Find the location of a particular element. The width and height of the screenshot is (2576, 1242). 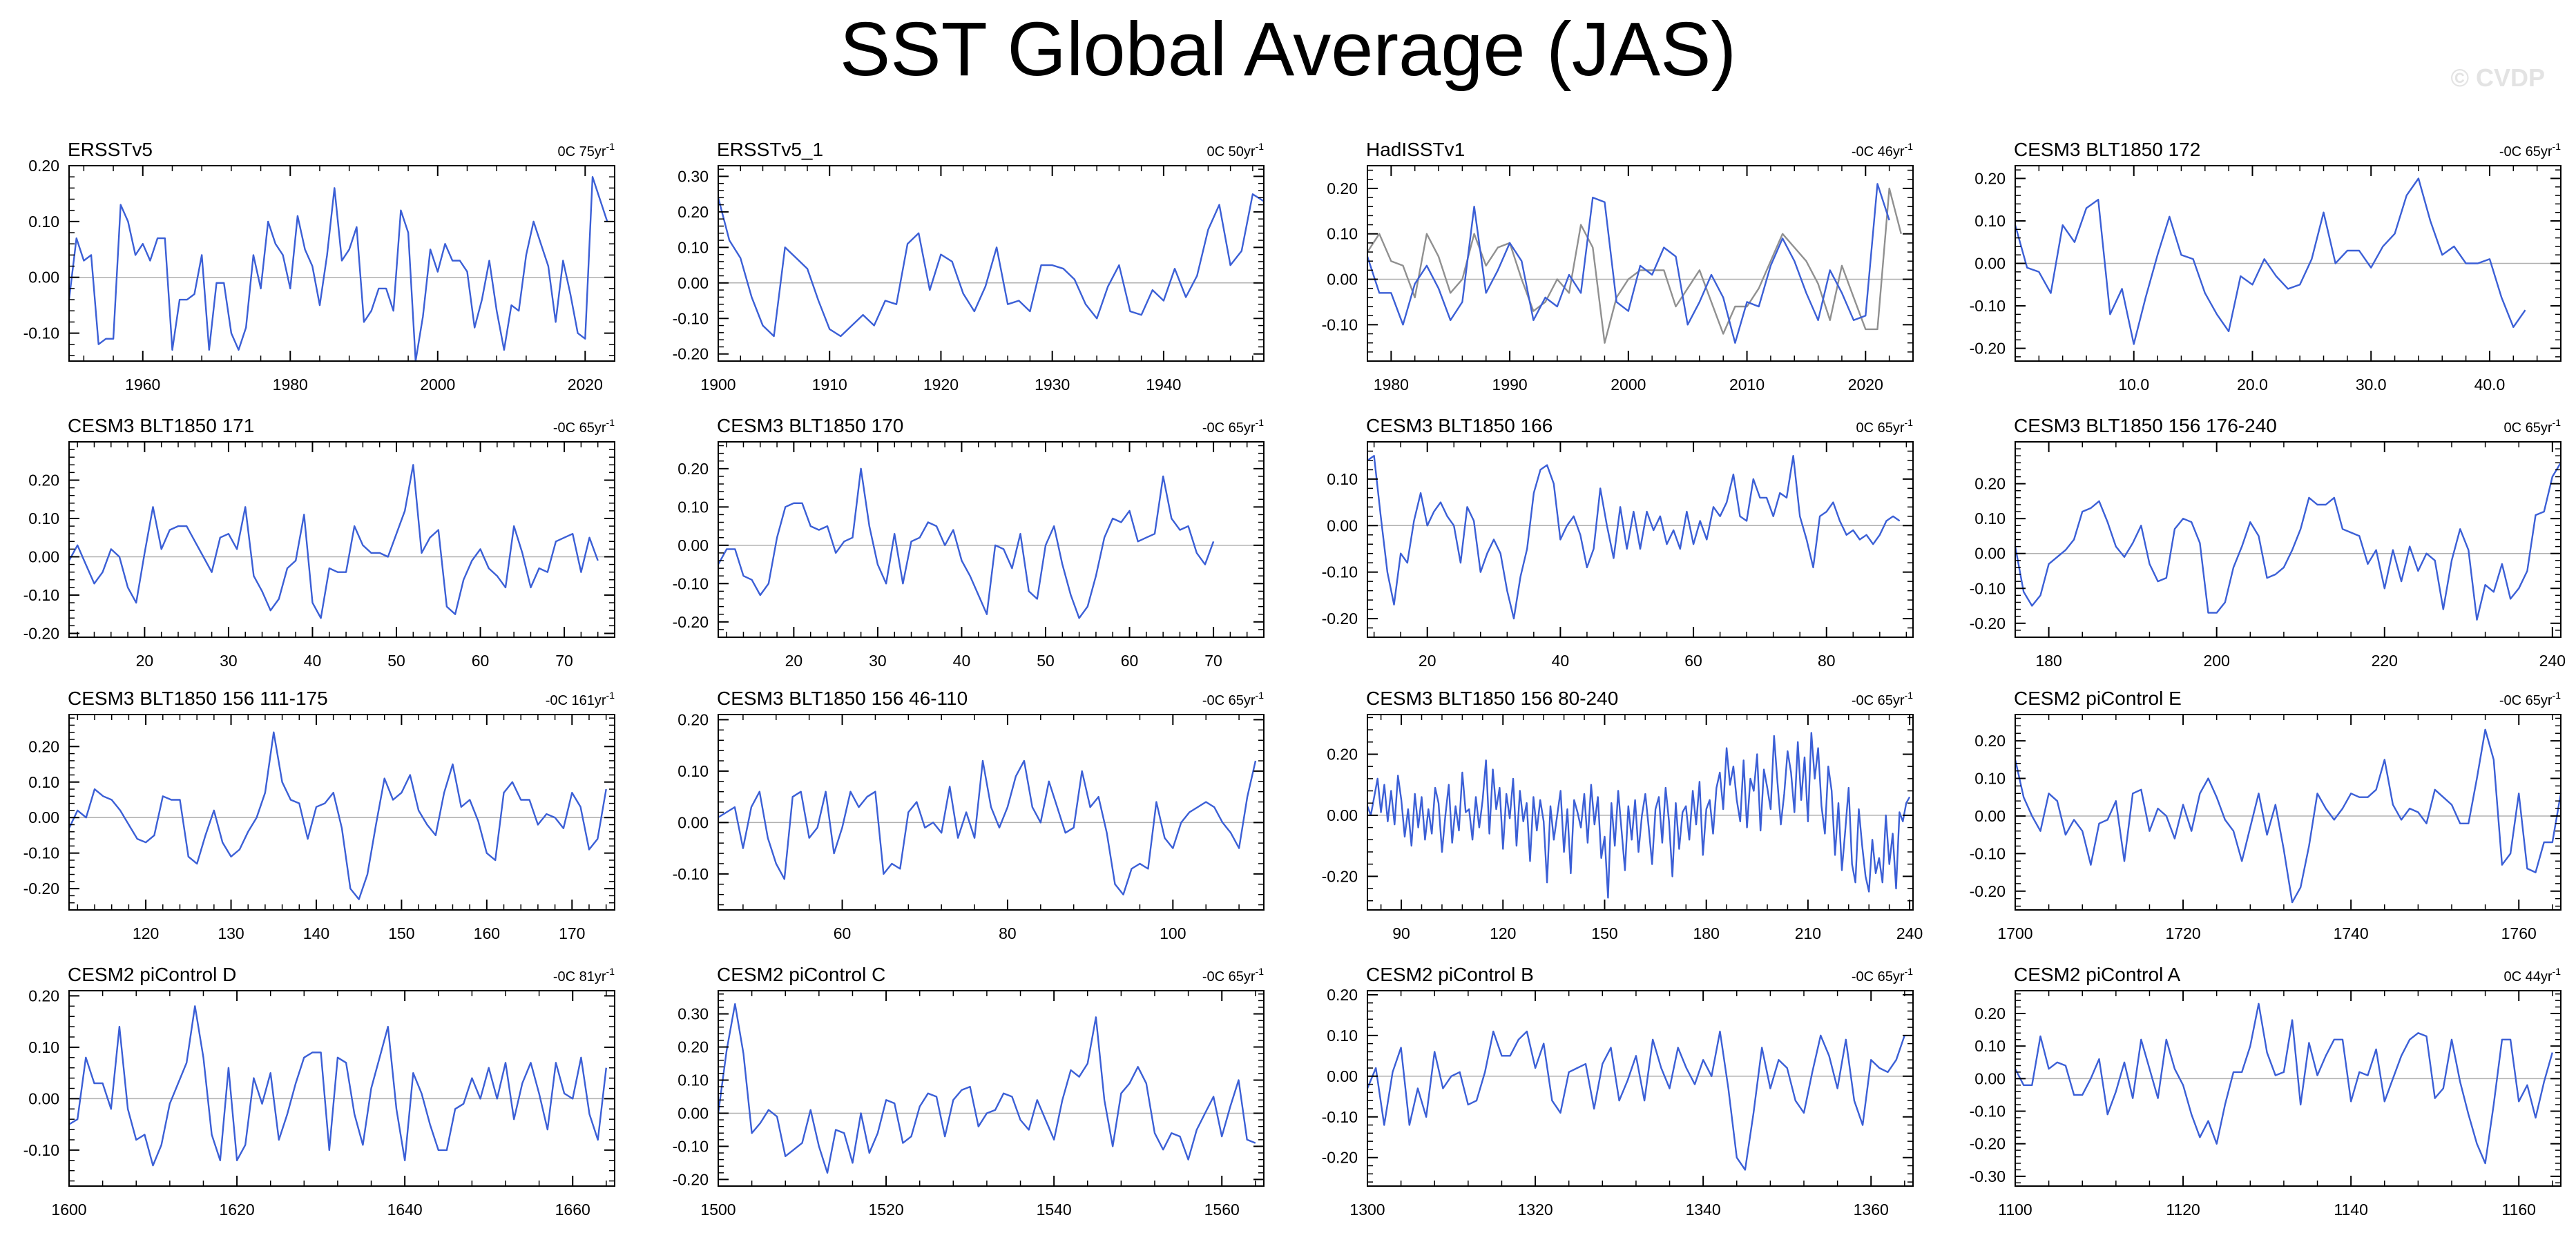

panel-title: CESM2 piControl D is located at coordinates (152, 974).